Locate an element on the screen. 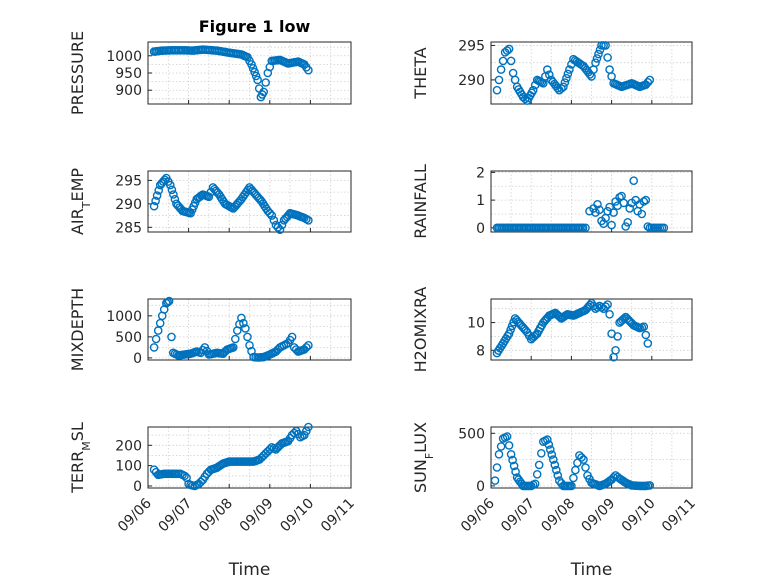 This screenshot has height=583, width=778. y-tick-label: 8 is located at coordinates (480, 351).